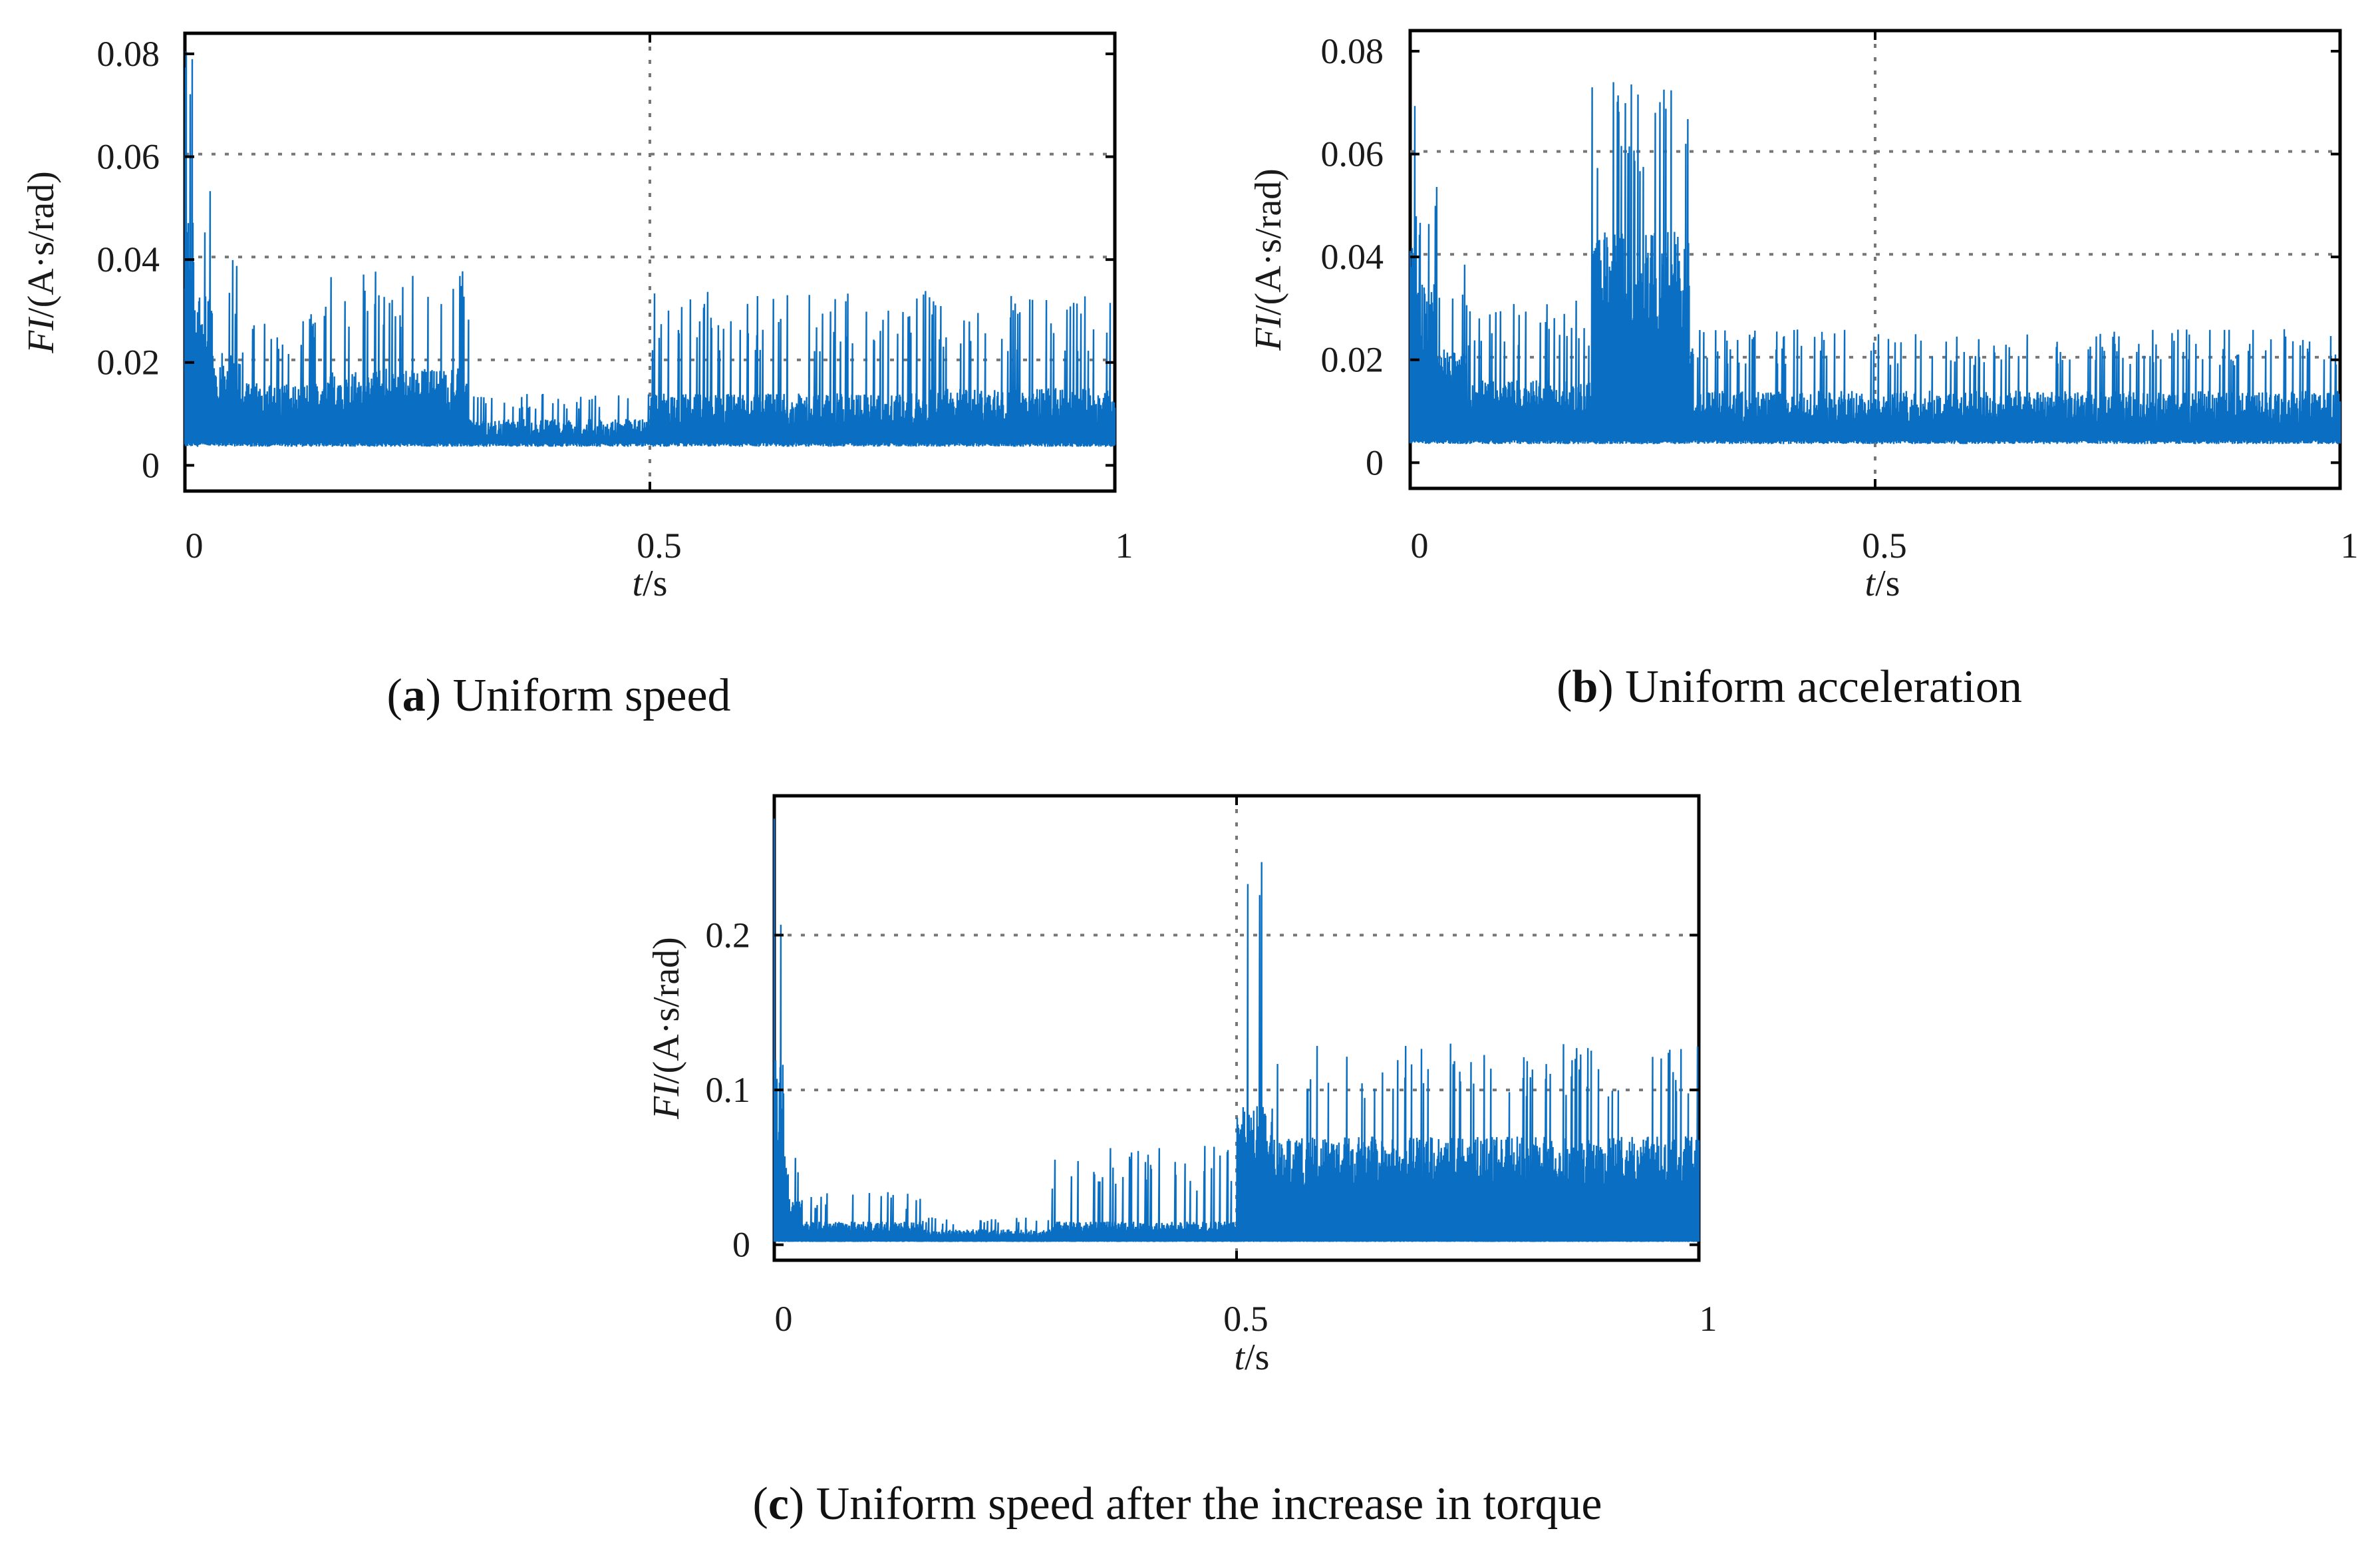 This screenshot has height=1553, width=2380. I want to click on plot-area-b, so click(1875, 260).